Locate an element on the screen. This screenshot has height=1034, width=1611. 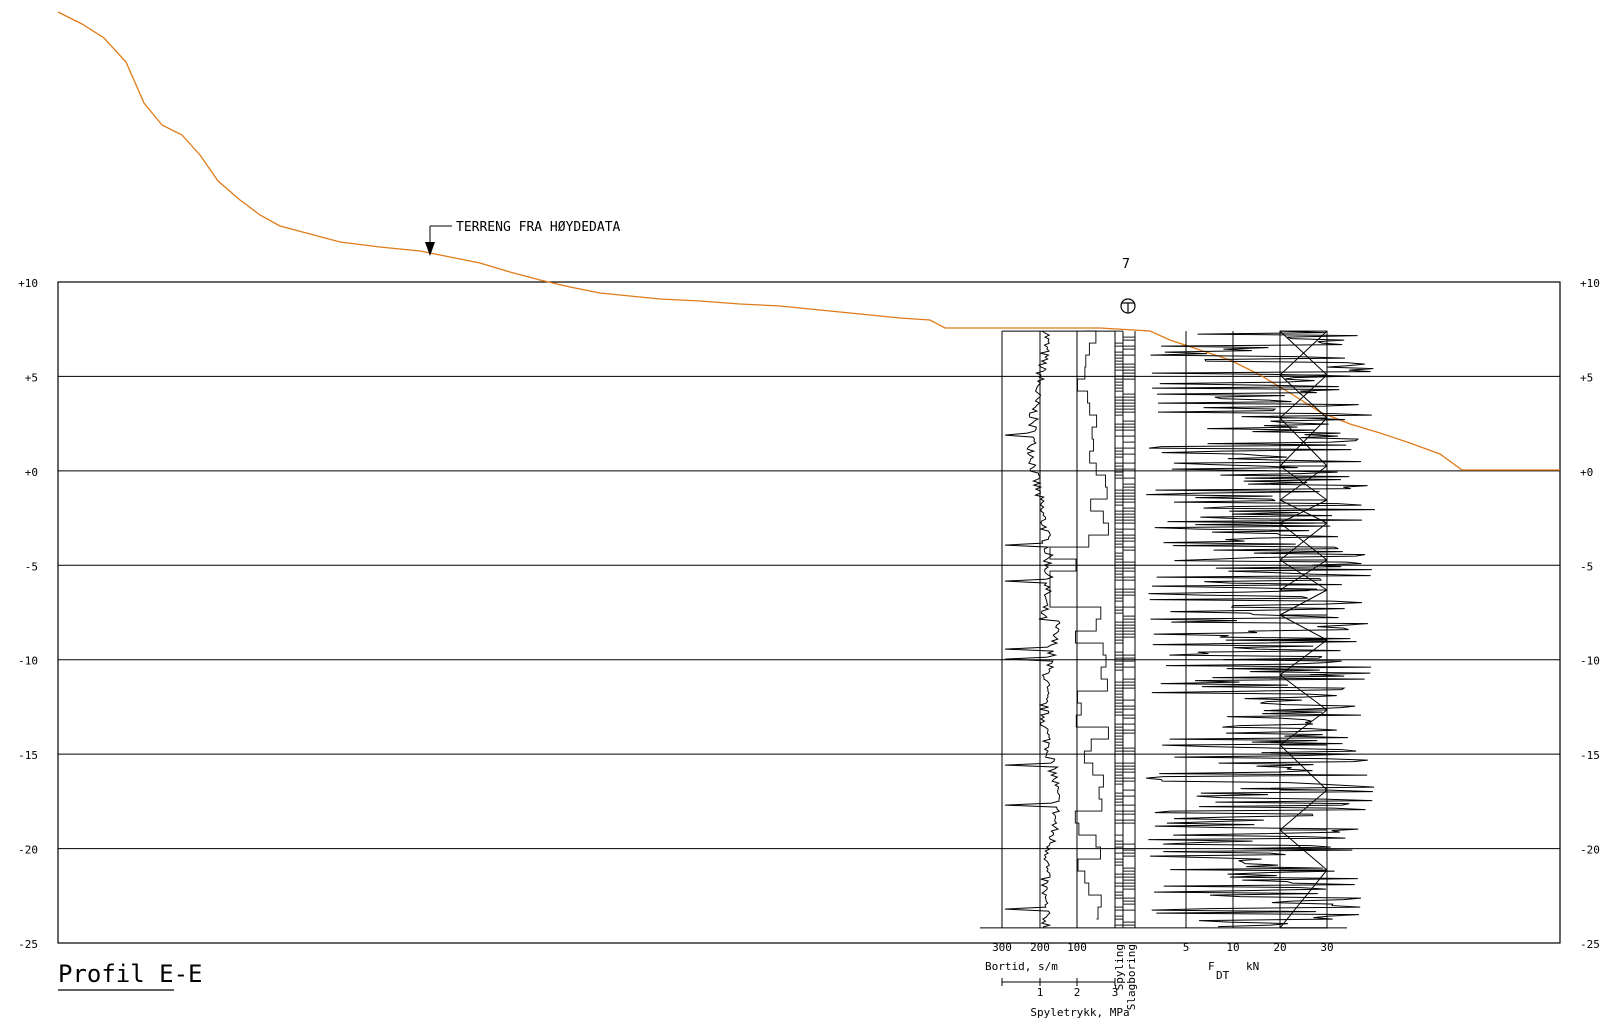
borehole-marker: 7 is located at coordinates (1128, 285).